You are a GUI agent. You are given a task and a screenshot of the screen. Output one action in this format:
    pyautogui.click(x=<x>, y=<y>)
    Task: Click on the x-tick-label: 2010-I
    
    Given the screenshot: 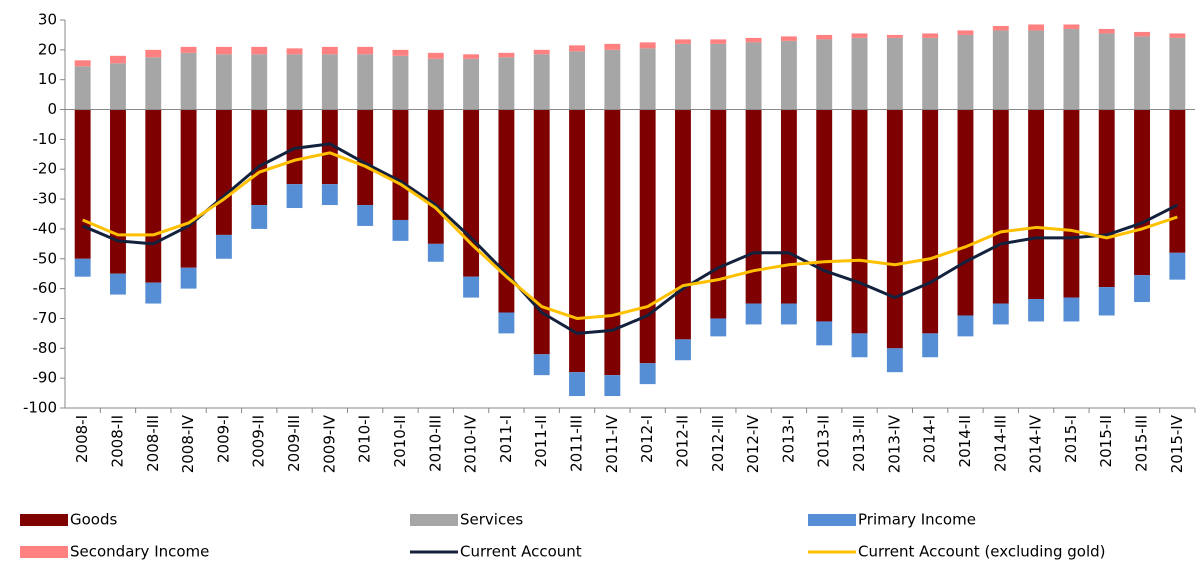 What is the action you would take?
    pyautogui.click(x=365, y=439)
    